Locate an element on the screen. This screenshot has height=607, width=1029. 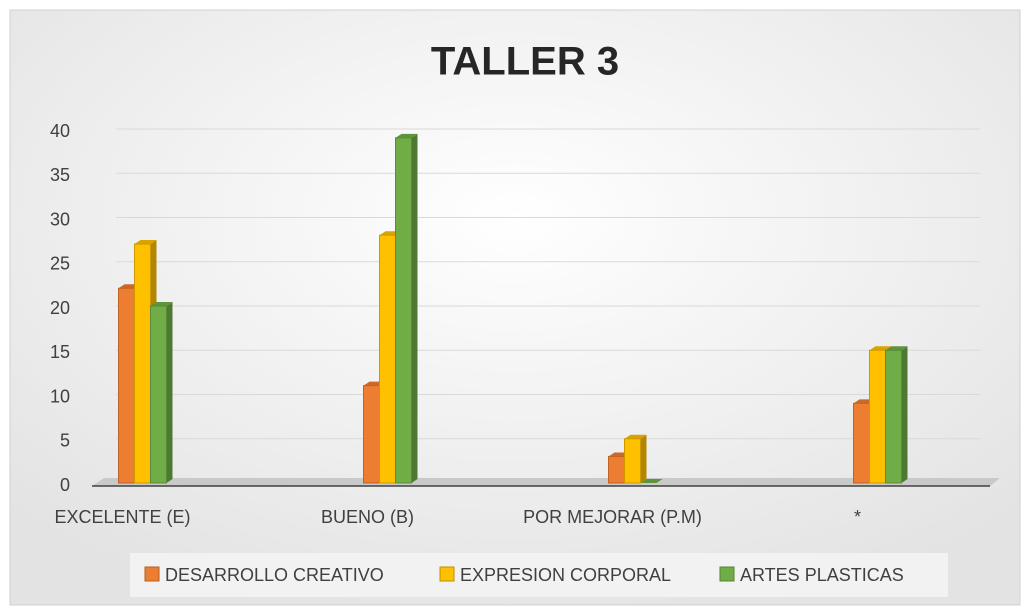
legend-box is located at coordinates (539, 575).